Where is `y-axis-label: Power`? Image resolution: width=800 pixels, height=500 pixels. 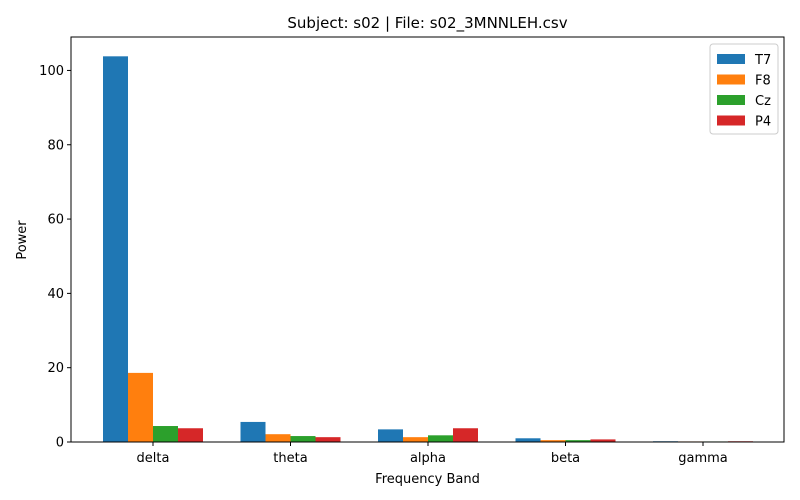
y-axis-label: Power is located at coordinates (22, 240).